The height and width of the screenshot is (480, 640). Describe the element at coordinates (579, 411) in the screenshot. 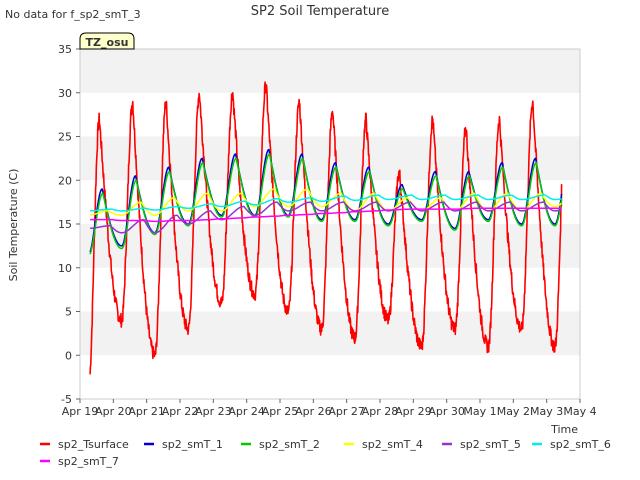

I see `x-tick-label: May 4` at that location.